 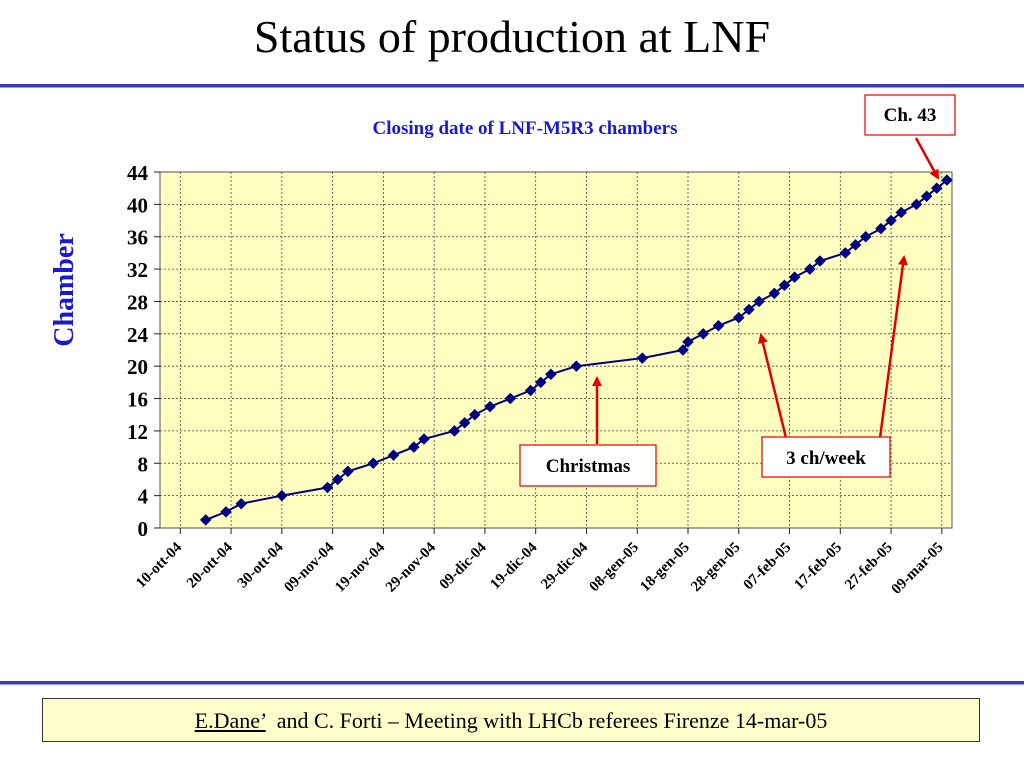 I want to click on x-tick-label: 30-ott-04, so click(x=261, y=565).